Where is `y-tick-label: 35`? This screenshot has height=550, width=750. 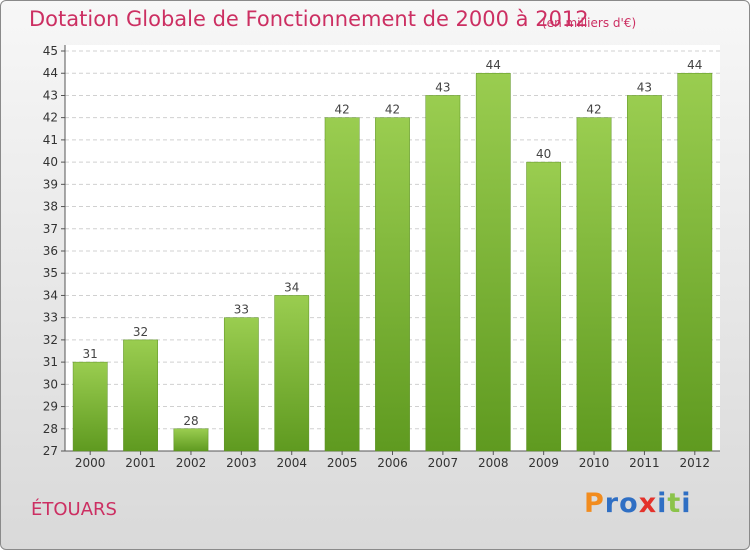 y-tick-label: 35 is located at coordinates (50, 273).